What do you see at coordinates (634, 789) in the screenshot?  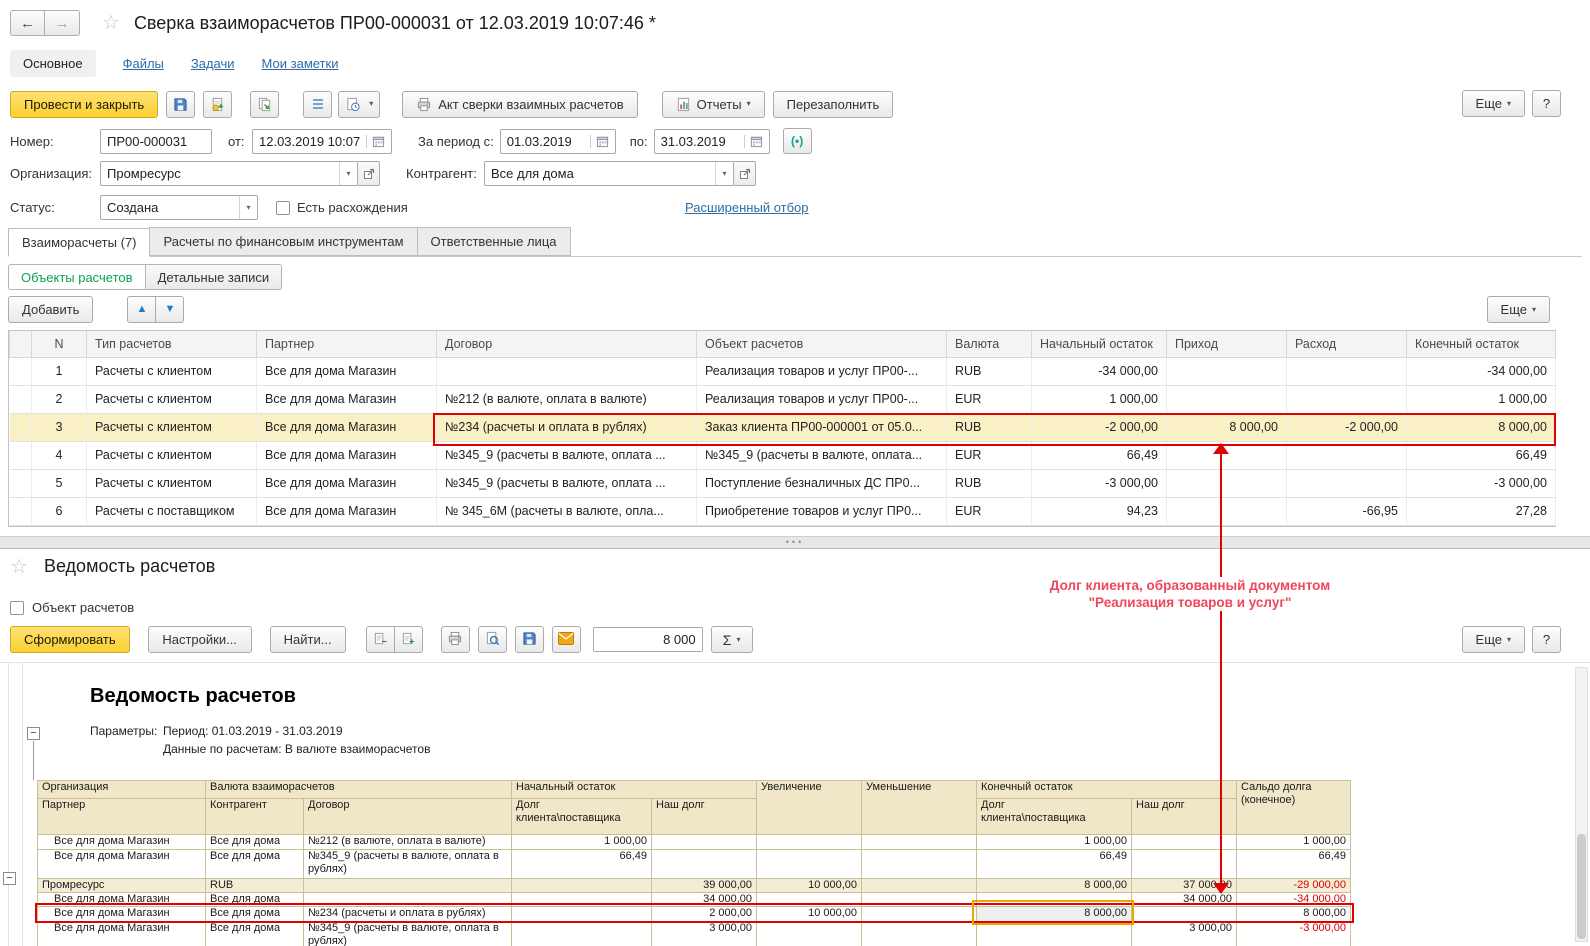 I see `col-opening-balance: Начальный остаток` at bounding box center [634, 789].